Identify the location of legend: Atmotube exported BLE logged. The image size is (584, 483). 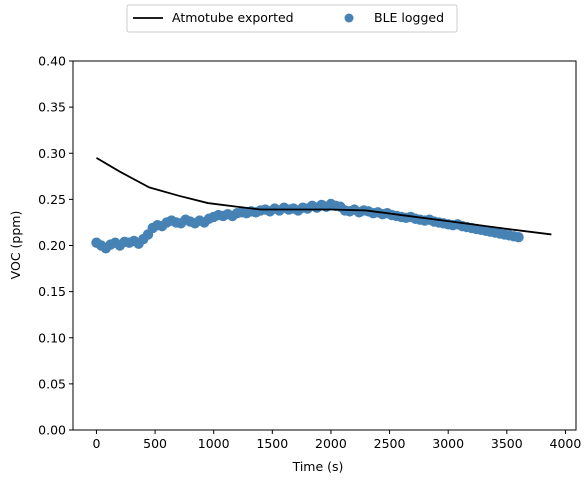
(292, 18).